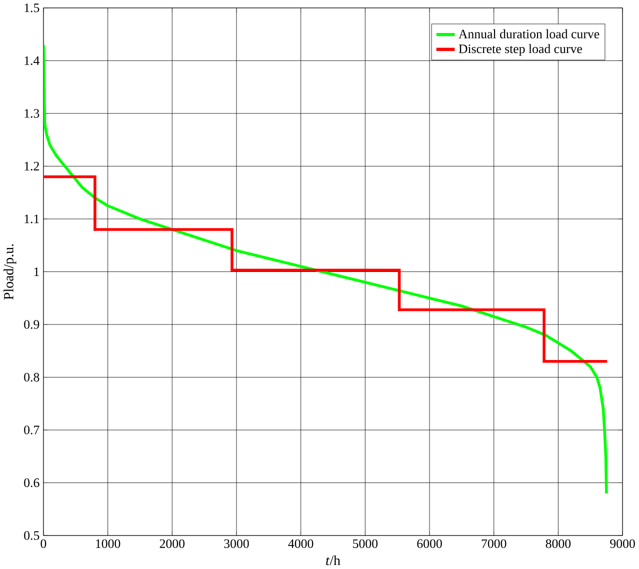 This screenshot has width=639, height=569. Describe the element at coordinates (31, 219) in the screenshot. I see `y-tick-label: 1.1` at that location.